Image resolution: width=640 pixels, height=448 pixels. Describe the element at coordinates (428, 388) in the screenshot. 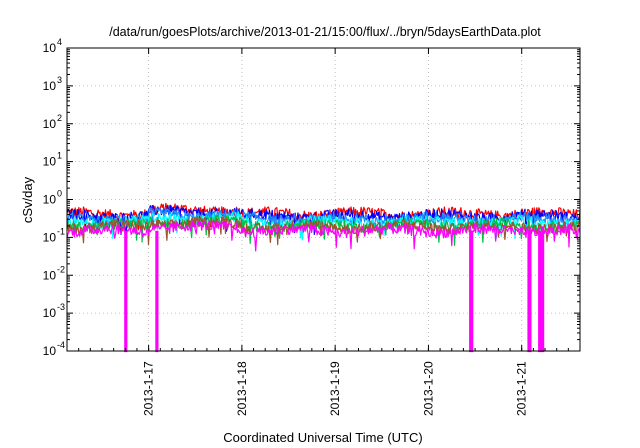

I see `x-tick-label: 2013-1-20` at that location.